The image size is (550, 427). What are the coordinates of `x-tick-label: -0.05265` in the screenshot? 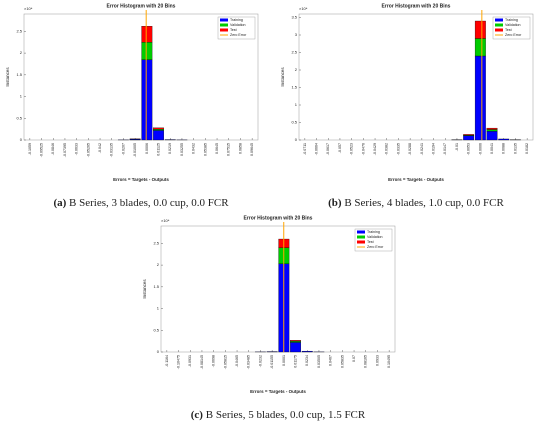 It's located at (88, 150).